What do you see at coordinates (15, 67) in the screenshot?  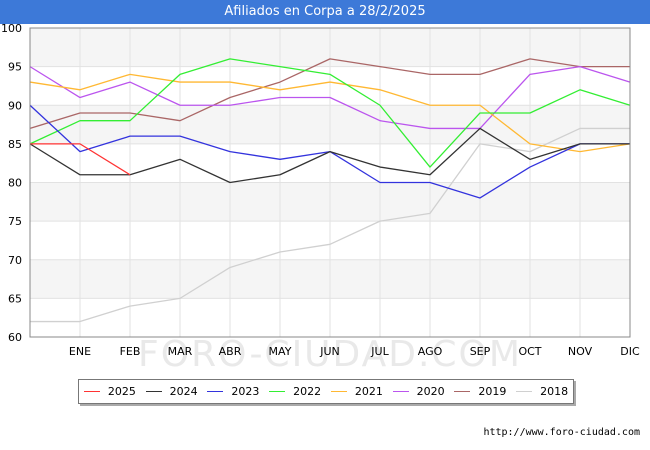 I see `y-tick-label: 95` at bounding box center [15, 67].